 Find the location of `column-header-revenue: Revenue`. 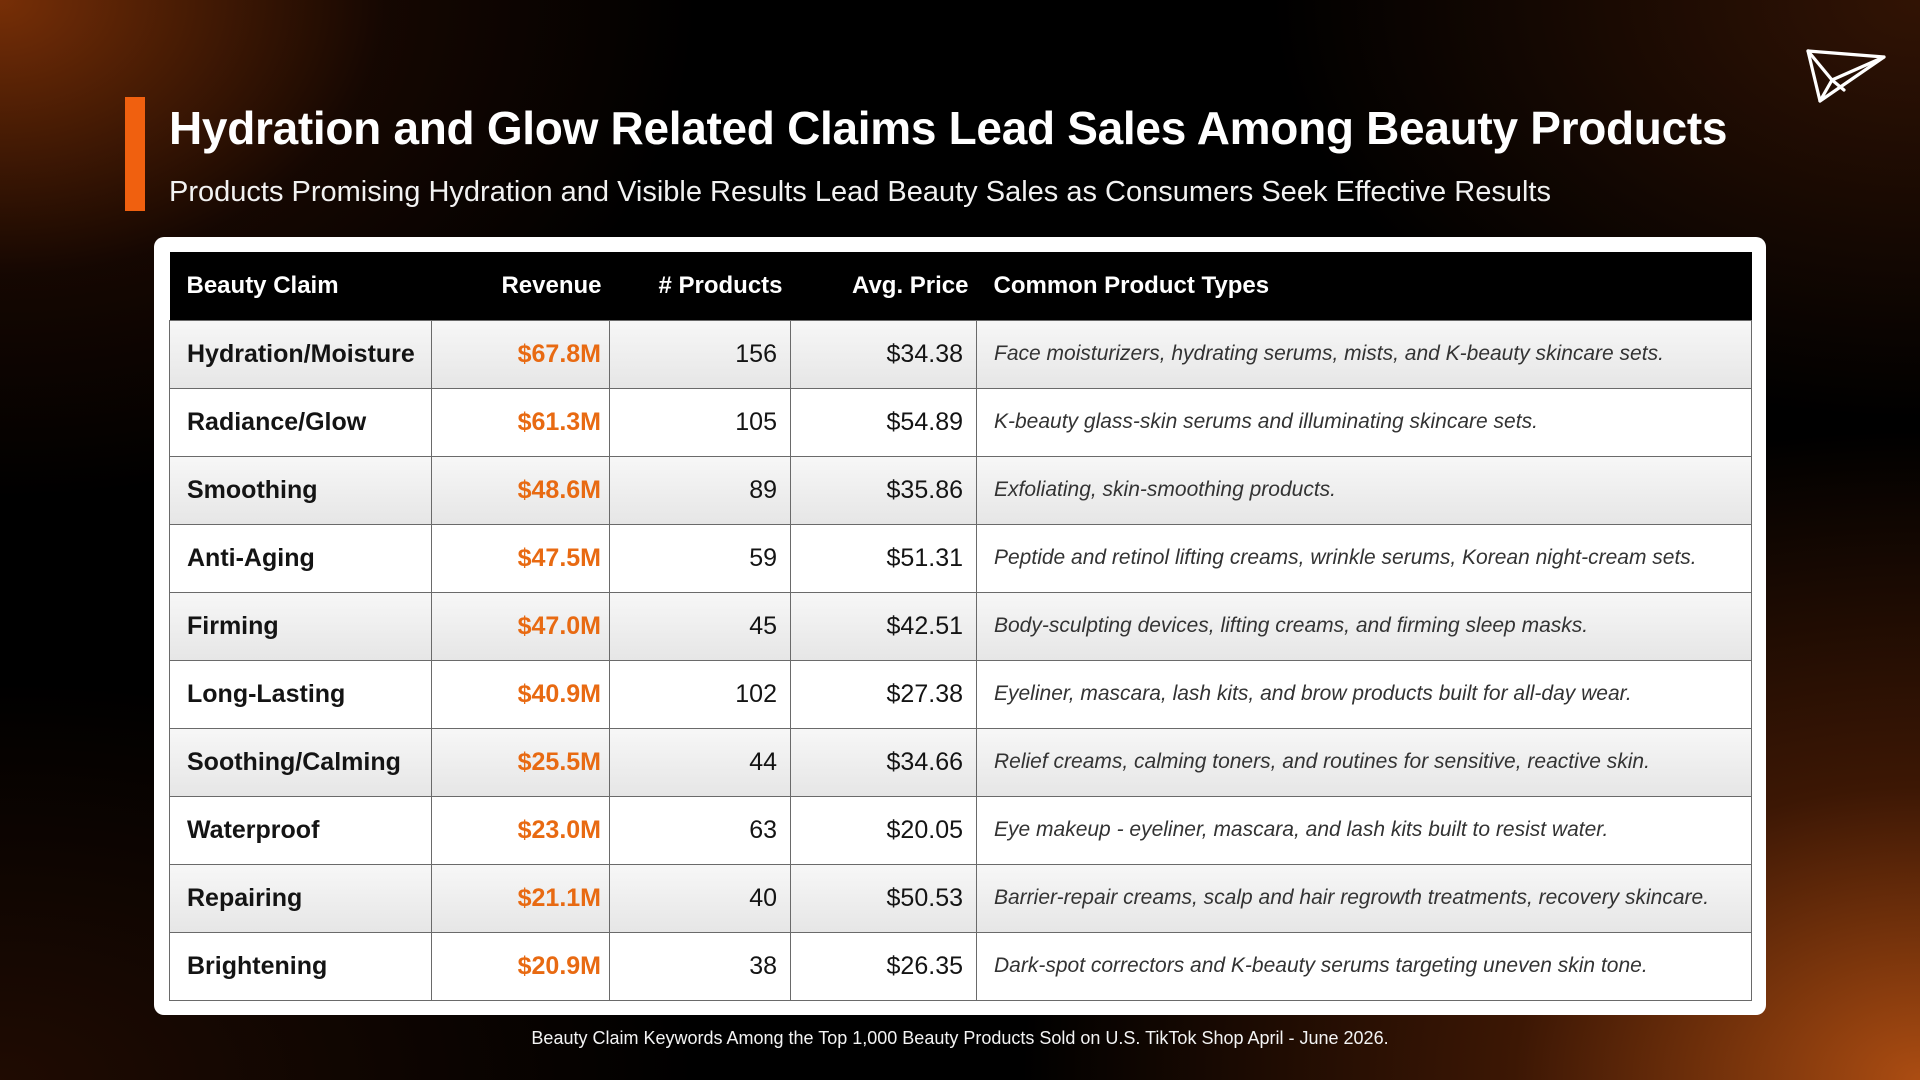

column-header-revenue: Revenue is located at coordinates (551, 285).